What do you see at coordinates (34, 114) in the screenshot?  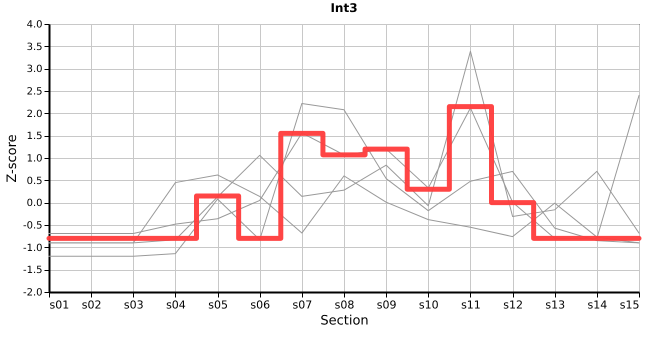 I see `y-tick-label: 2.0` at bounding box center [34, 114].